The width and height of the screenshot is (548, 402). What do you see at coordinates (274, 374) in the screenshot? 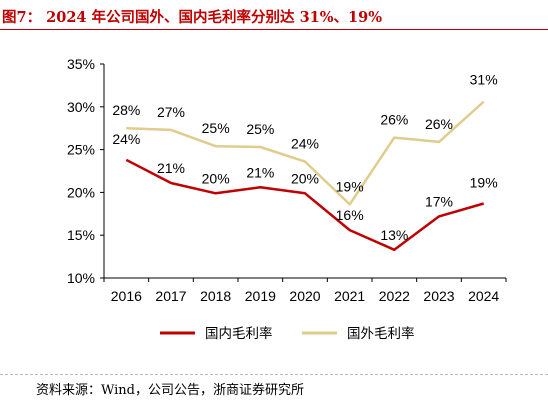
I see `footer-rule` at bounding box center [274, 374].